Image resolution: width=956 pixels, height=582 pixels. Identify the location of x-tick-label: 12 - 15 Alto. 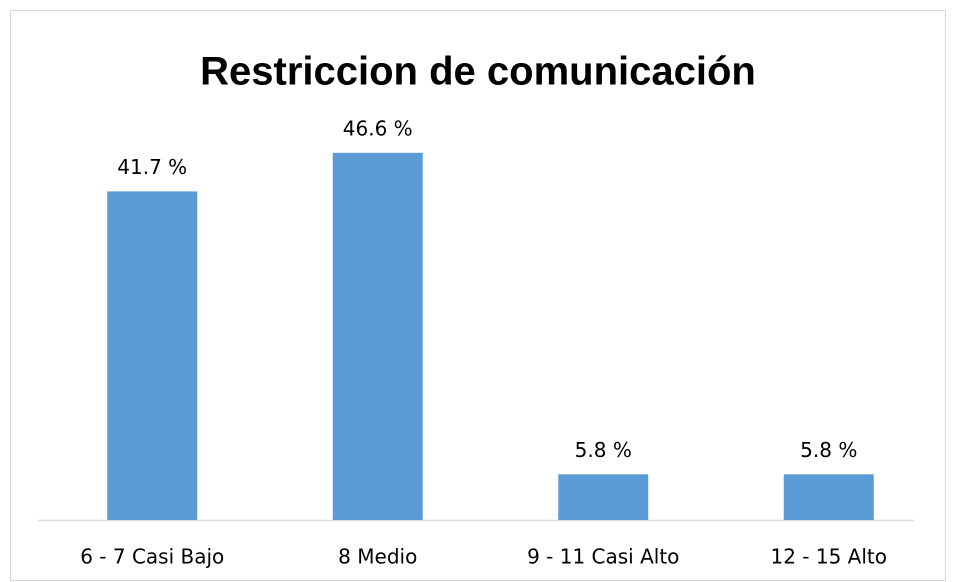
(828, 557).